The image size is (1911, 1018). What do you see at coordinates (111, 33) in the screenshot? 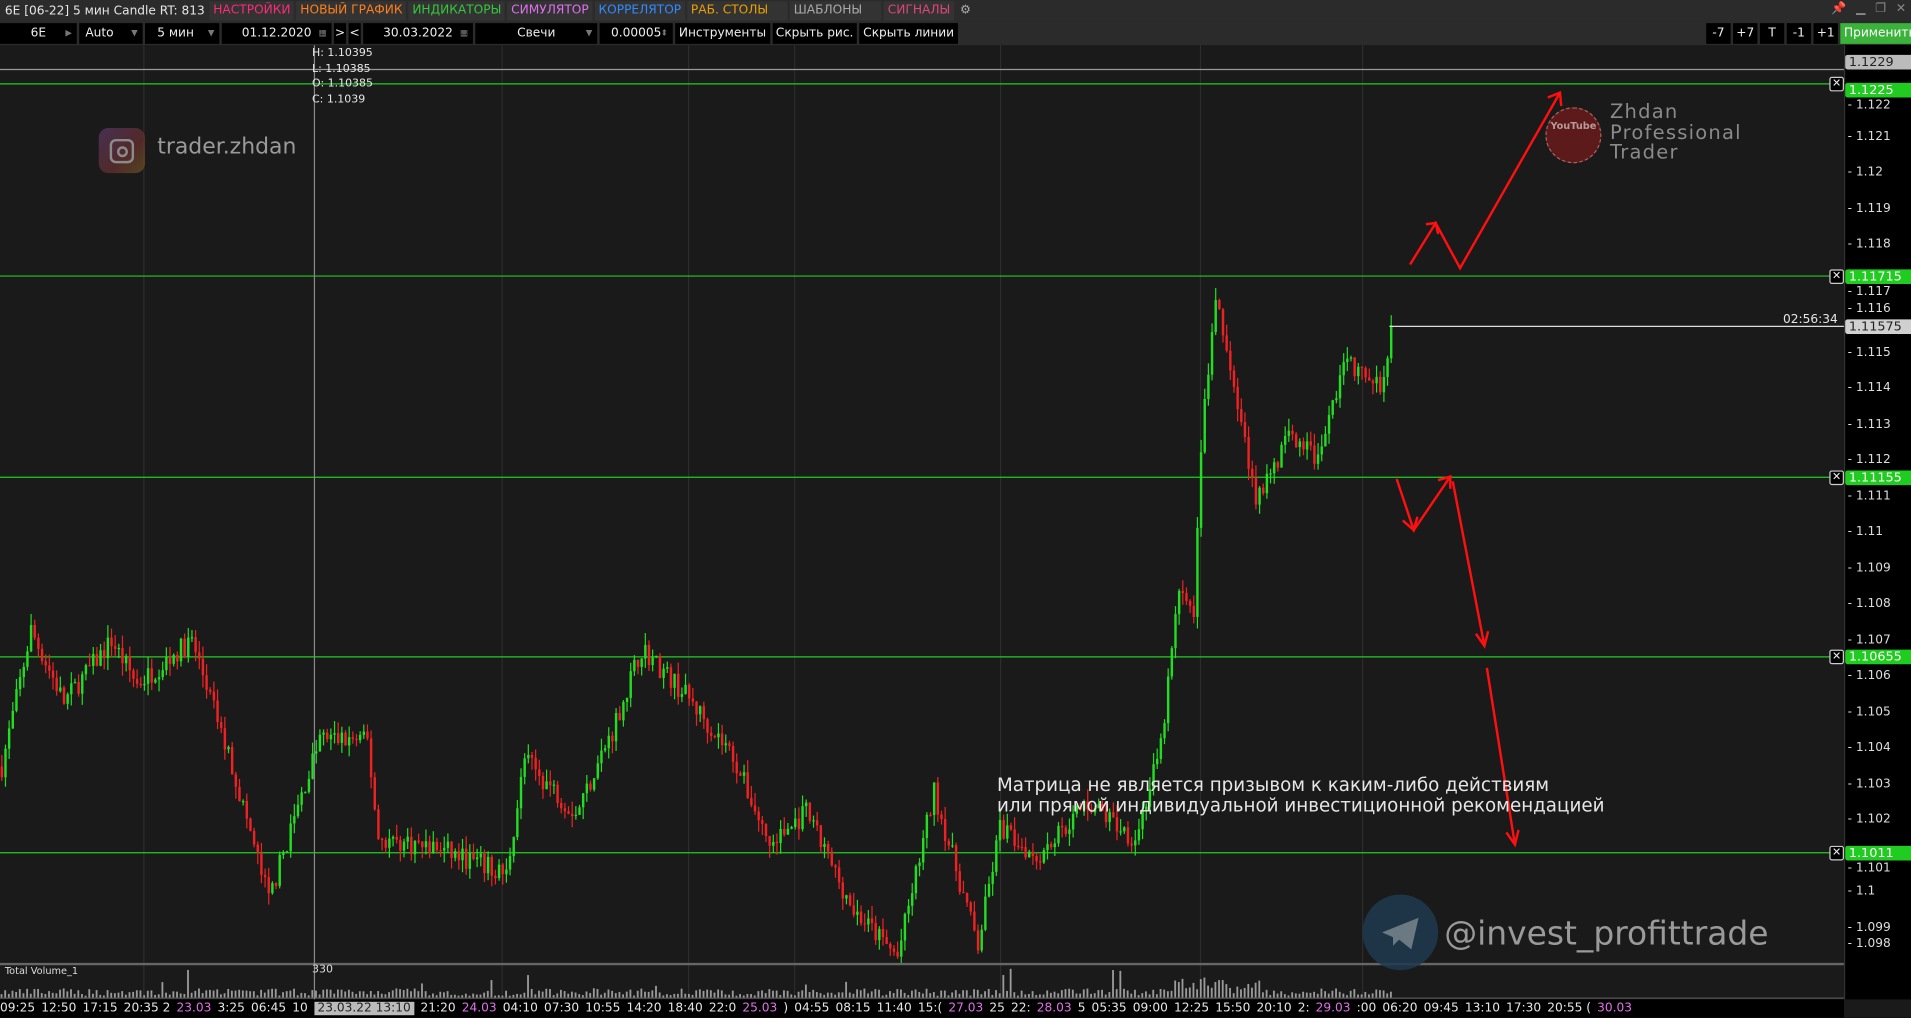
I see `scale-select: Auto ▼` at bounding box center [111, 33].